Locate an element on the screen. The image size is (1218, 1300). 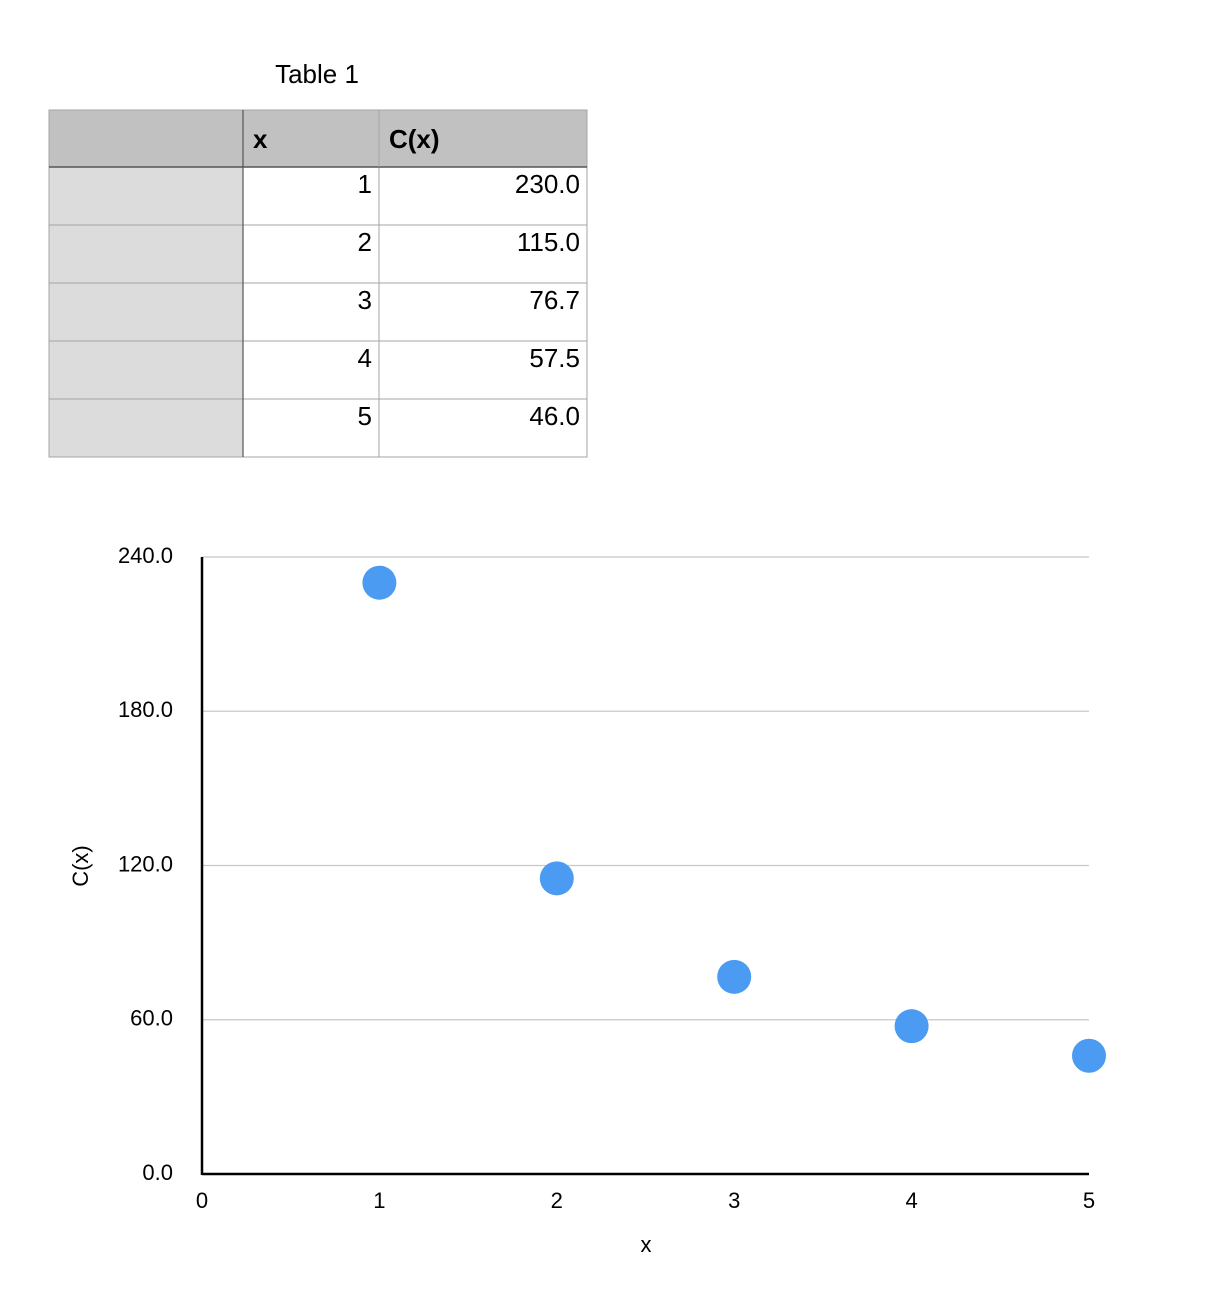
y-tick-label: 0.0 is located at coordinates (157, 1172).